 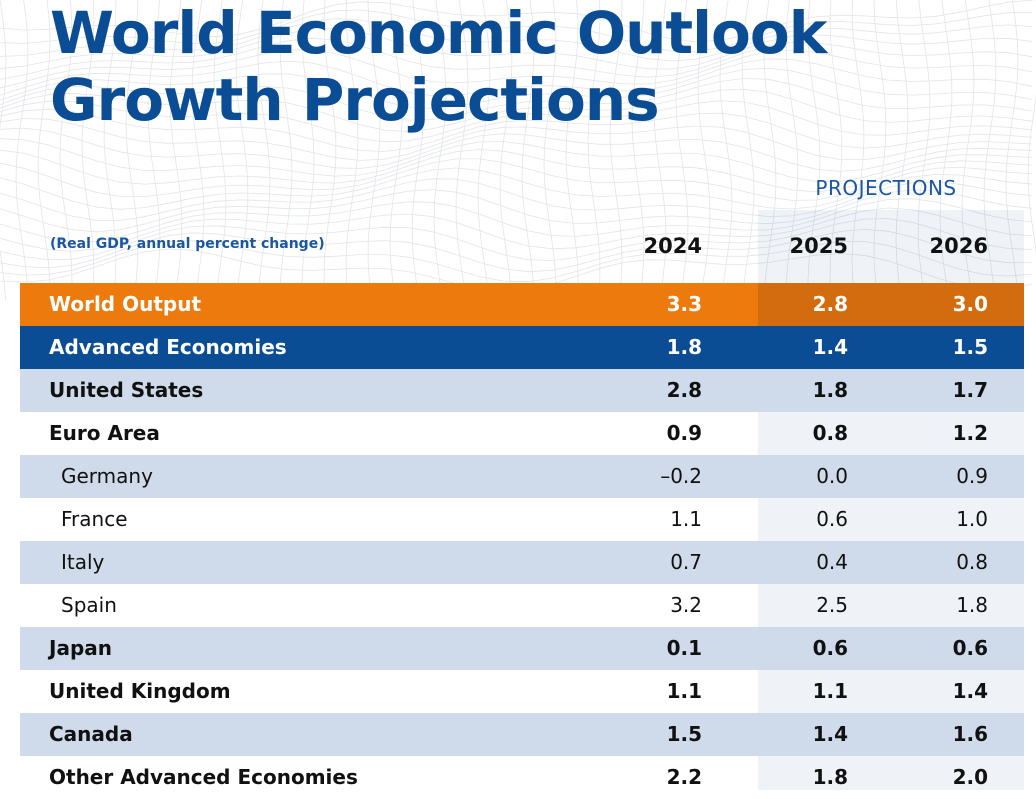 I want to click on value-cell-2026: 1.5, so click(x=970, y=347).